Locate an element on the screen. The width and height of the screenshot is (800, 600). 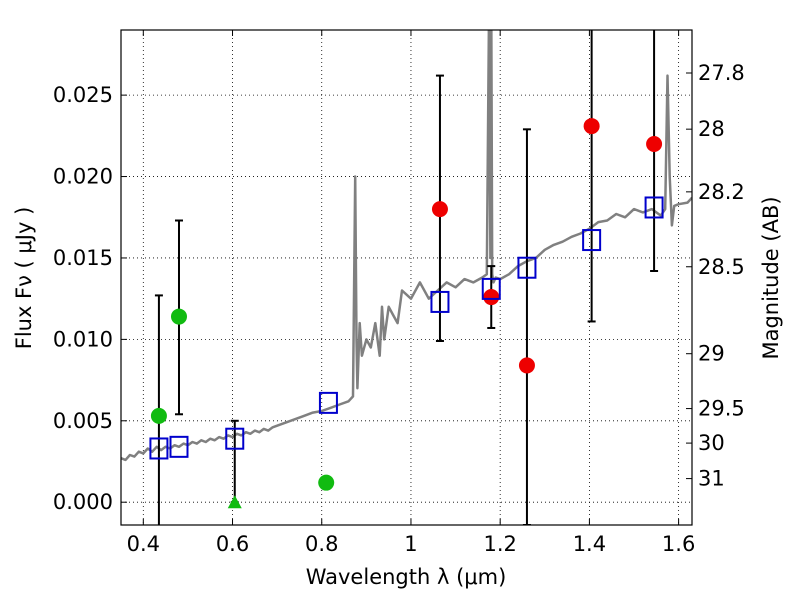
mag-tick-label: 31 is located at coordinates (711, 479).